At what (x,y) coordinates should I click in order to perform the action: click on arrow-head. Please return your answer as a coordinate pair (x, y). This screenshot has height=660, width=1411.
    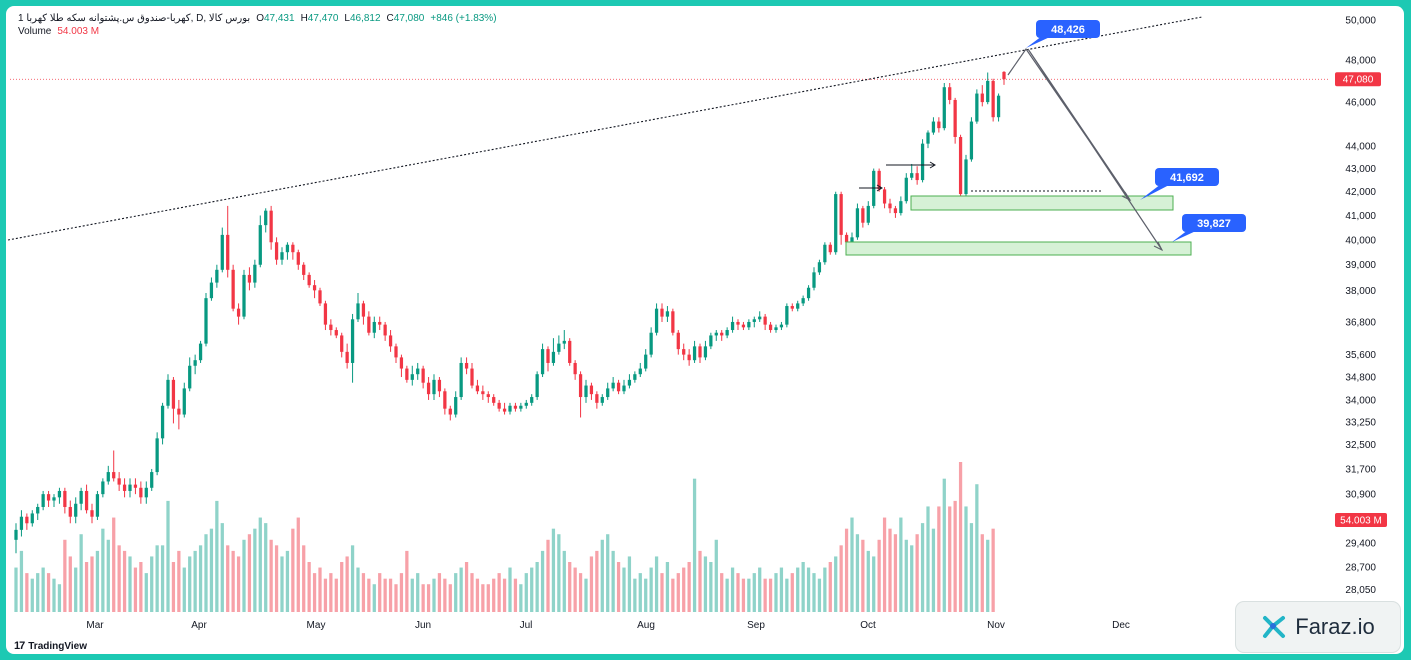
    Looking at the image, I should click on (932, 165).